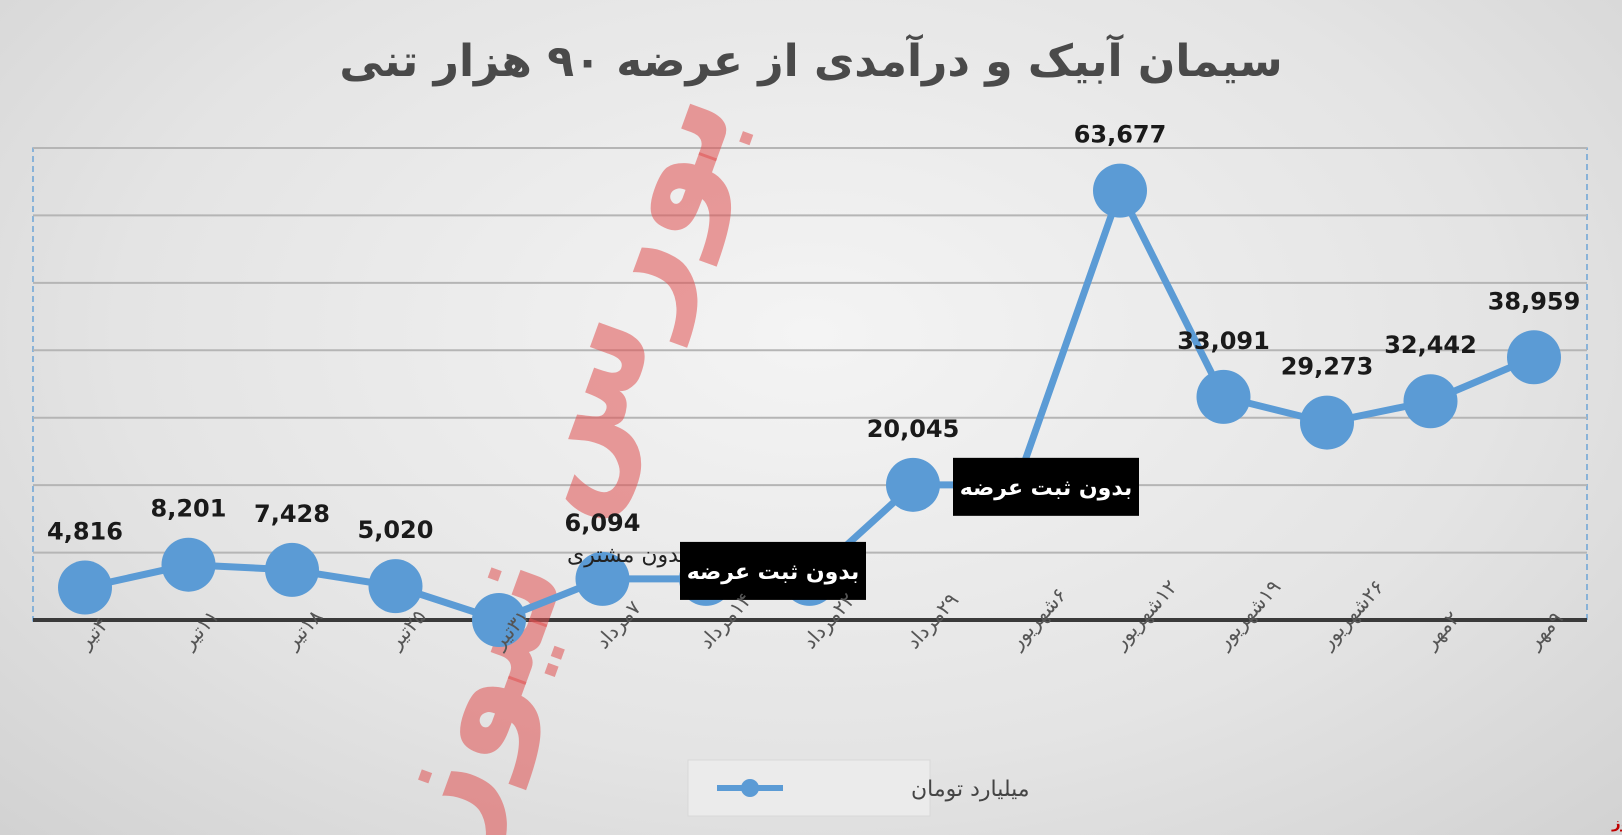  Describe the element at coordinates (603, 523) in the screenshot. I see `data-label: 6,094` at that location.